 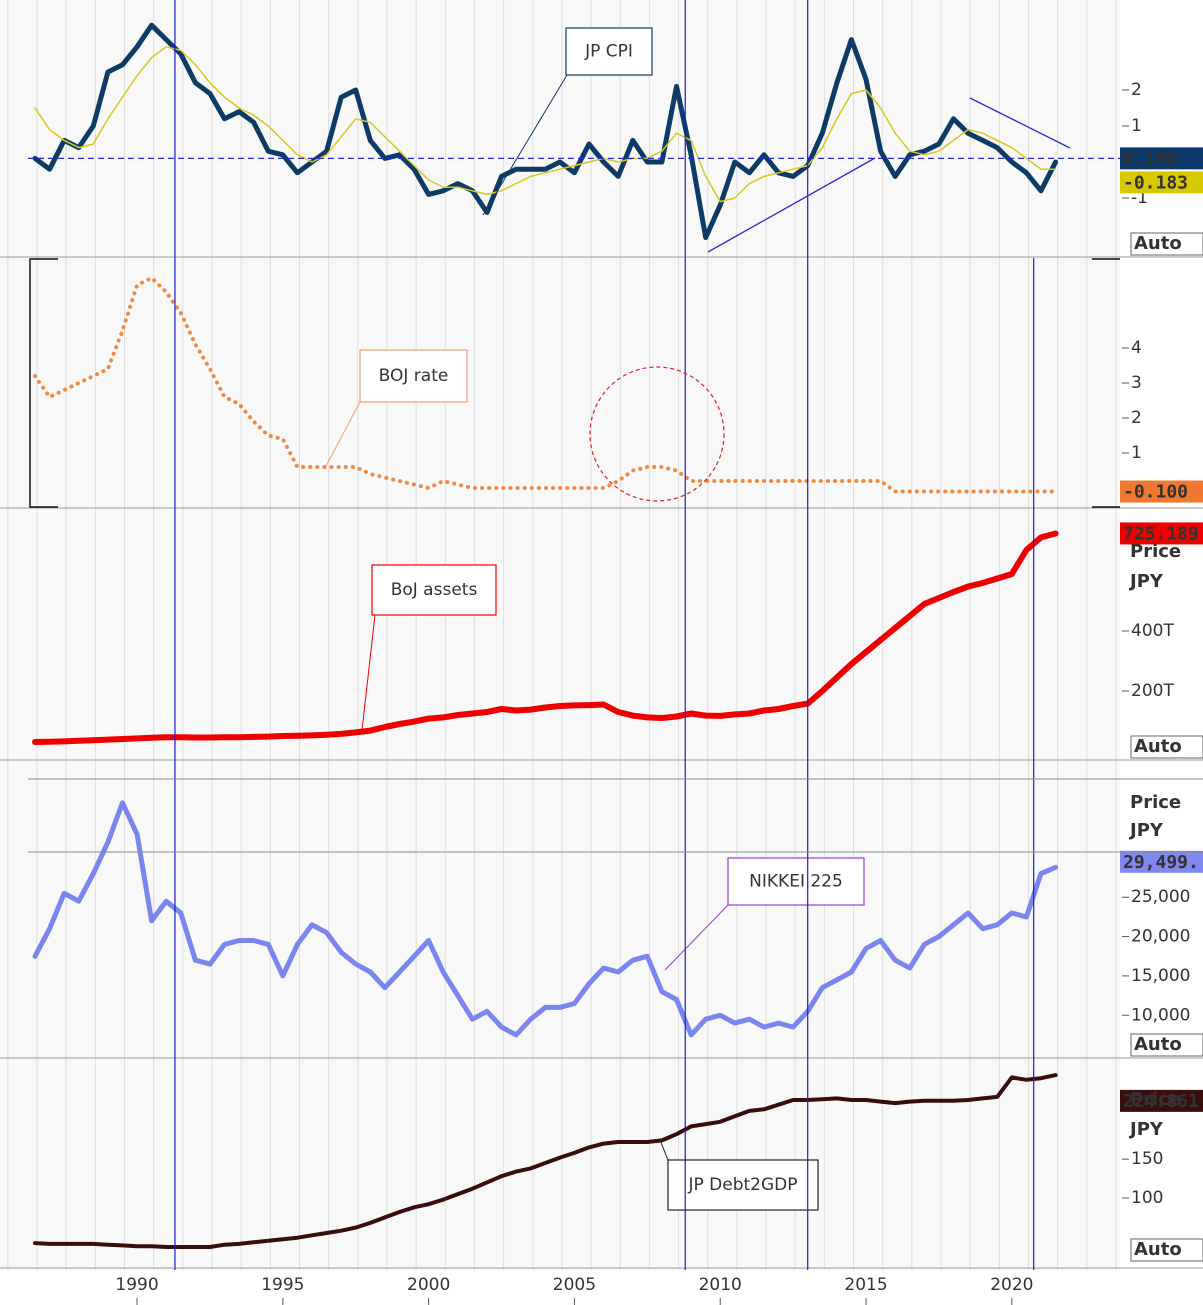 I want to click on price-tag-label: 725.189, so click(x=1161, y=533).